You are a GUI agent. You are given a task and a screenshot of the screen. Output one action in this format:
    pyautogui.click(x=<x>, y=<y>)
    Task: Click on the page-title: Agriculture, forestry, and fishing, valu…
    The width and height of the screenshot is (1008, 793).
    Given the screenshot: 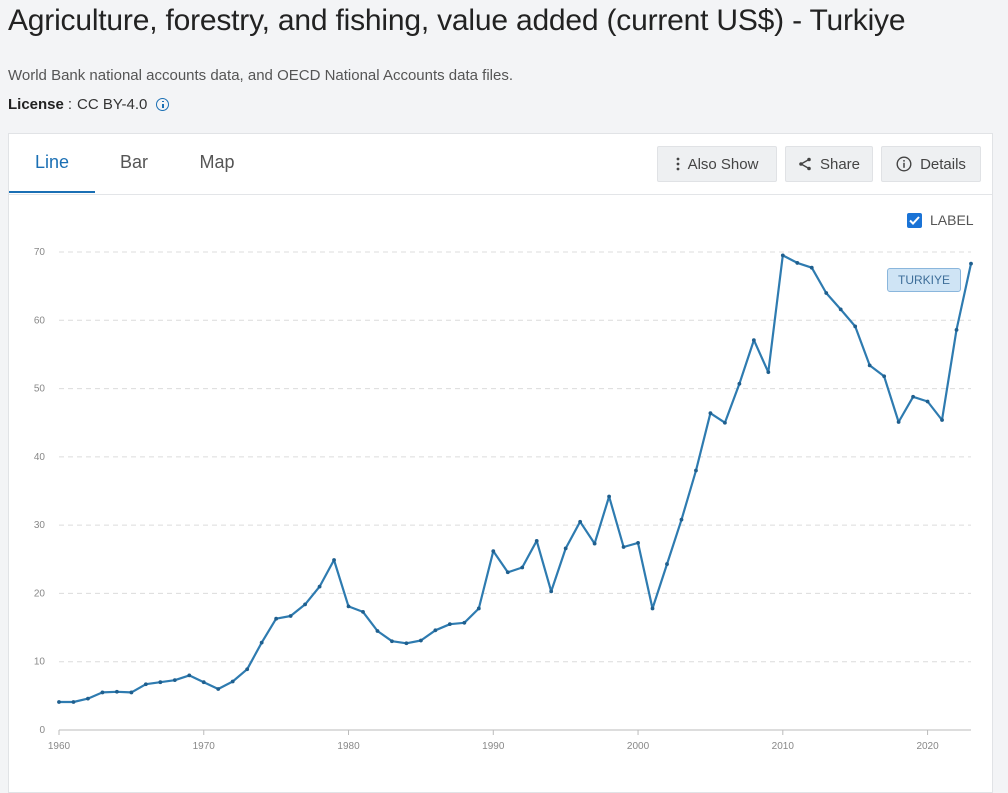 What is the action you would take?
    pyautogui.click(x=457, y=20)
    